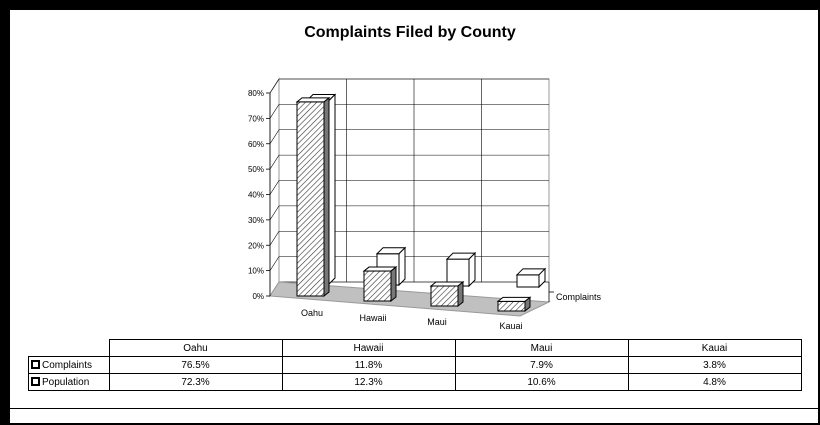  What do you see at coordinates (377, 286) in the screenshot?
I see `bar-complaints-1-front` at bounding box center [377, 286].